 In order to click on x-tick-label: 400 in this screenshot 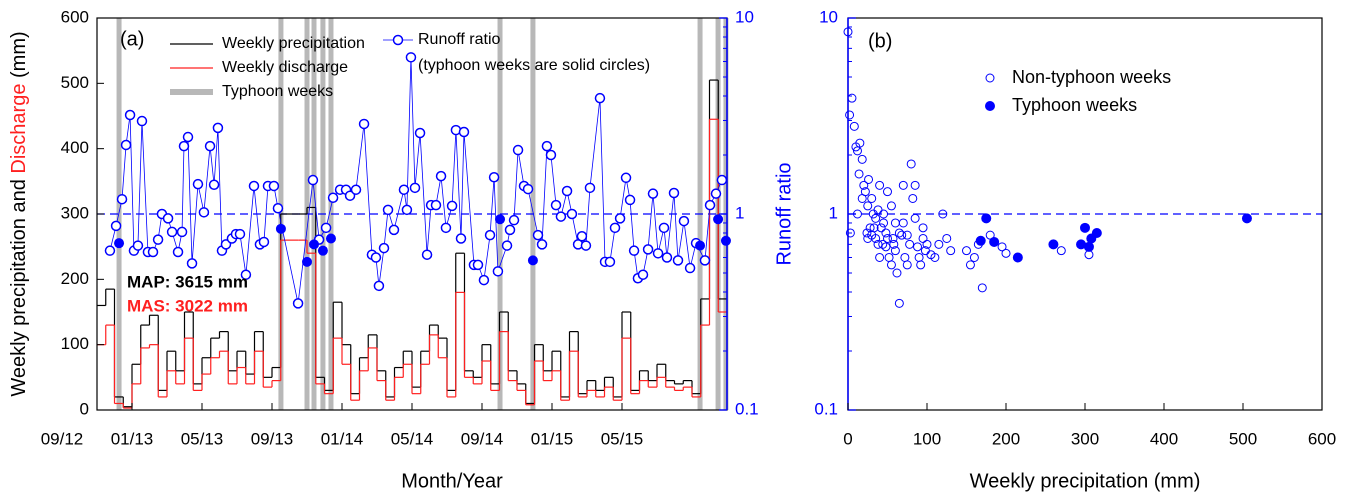, I will do `click(1164, 438)`.